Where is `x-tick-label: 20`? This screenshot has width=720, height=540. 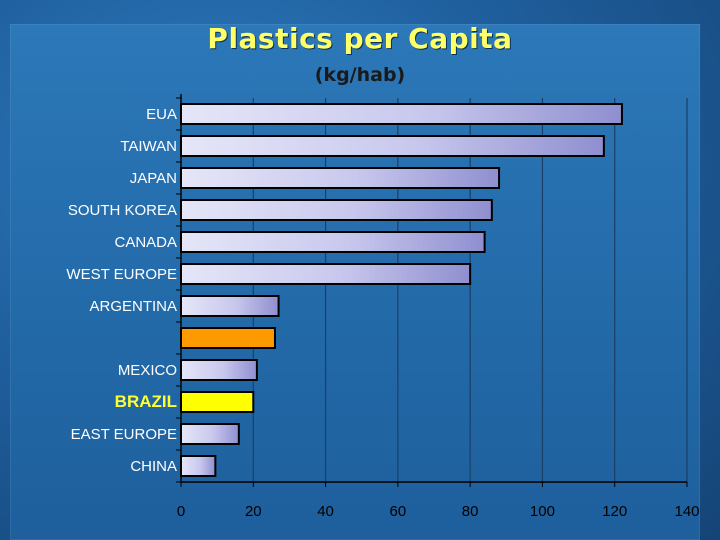 x-tick-label: 20 is located at coordinates (253, 511).